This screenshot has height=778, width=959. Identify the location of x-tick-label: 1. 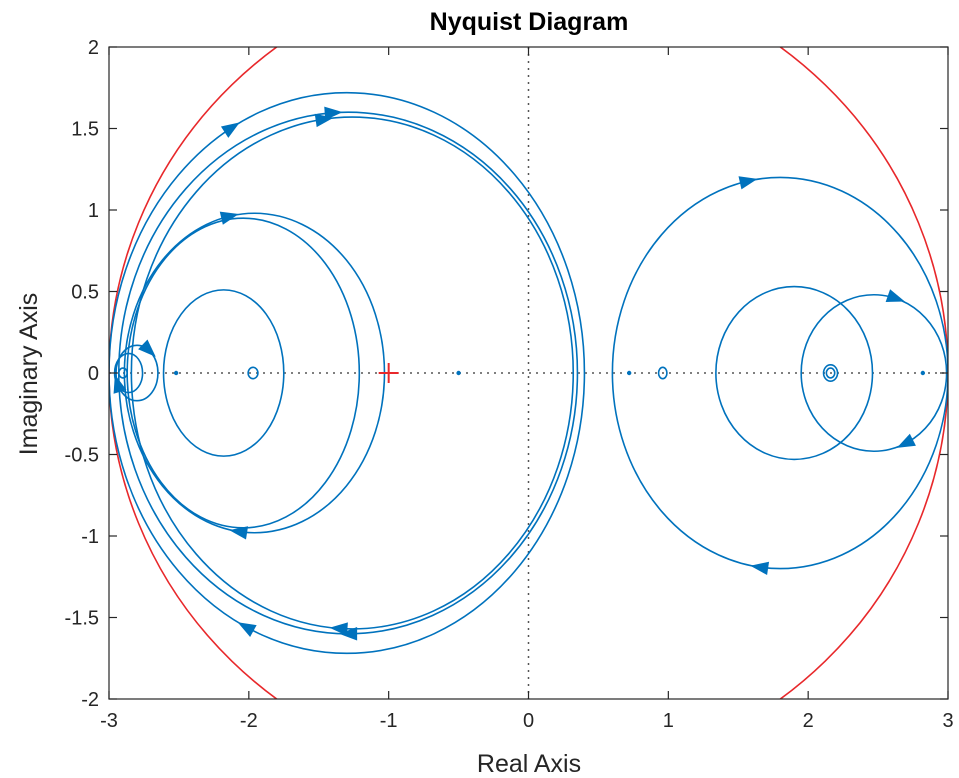
(668, 721).